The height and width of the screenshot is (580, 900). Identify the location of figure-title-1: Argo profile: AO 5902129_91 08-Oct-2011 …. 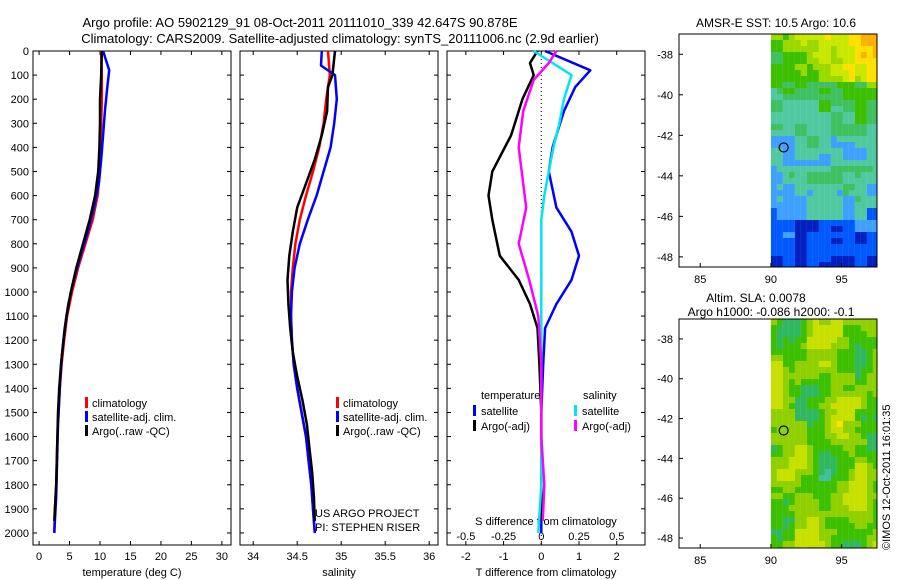
(299, 22).